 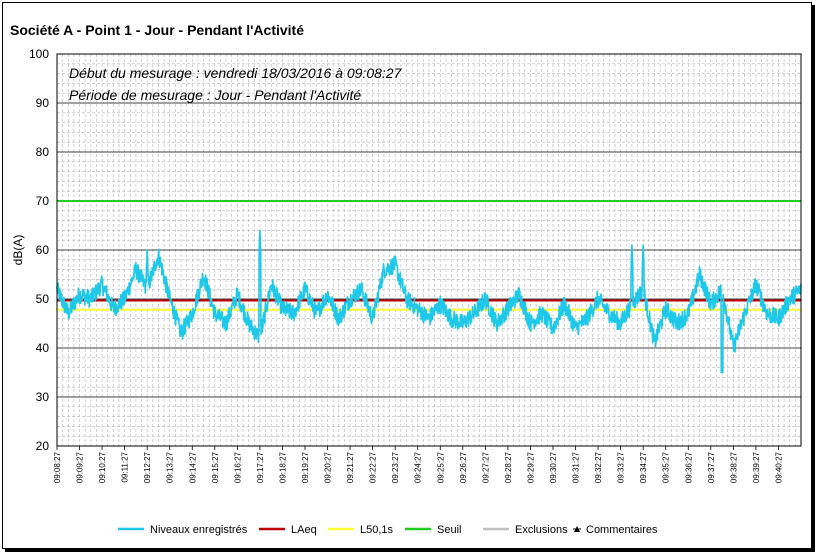 I want to click on x-tick-label: 09:28:27, so click(x=508, y=467).